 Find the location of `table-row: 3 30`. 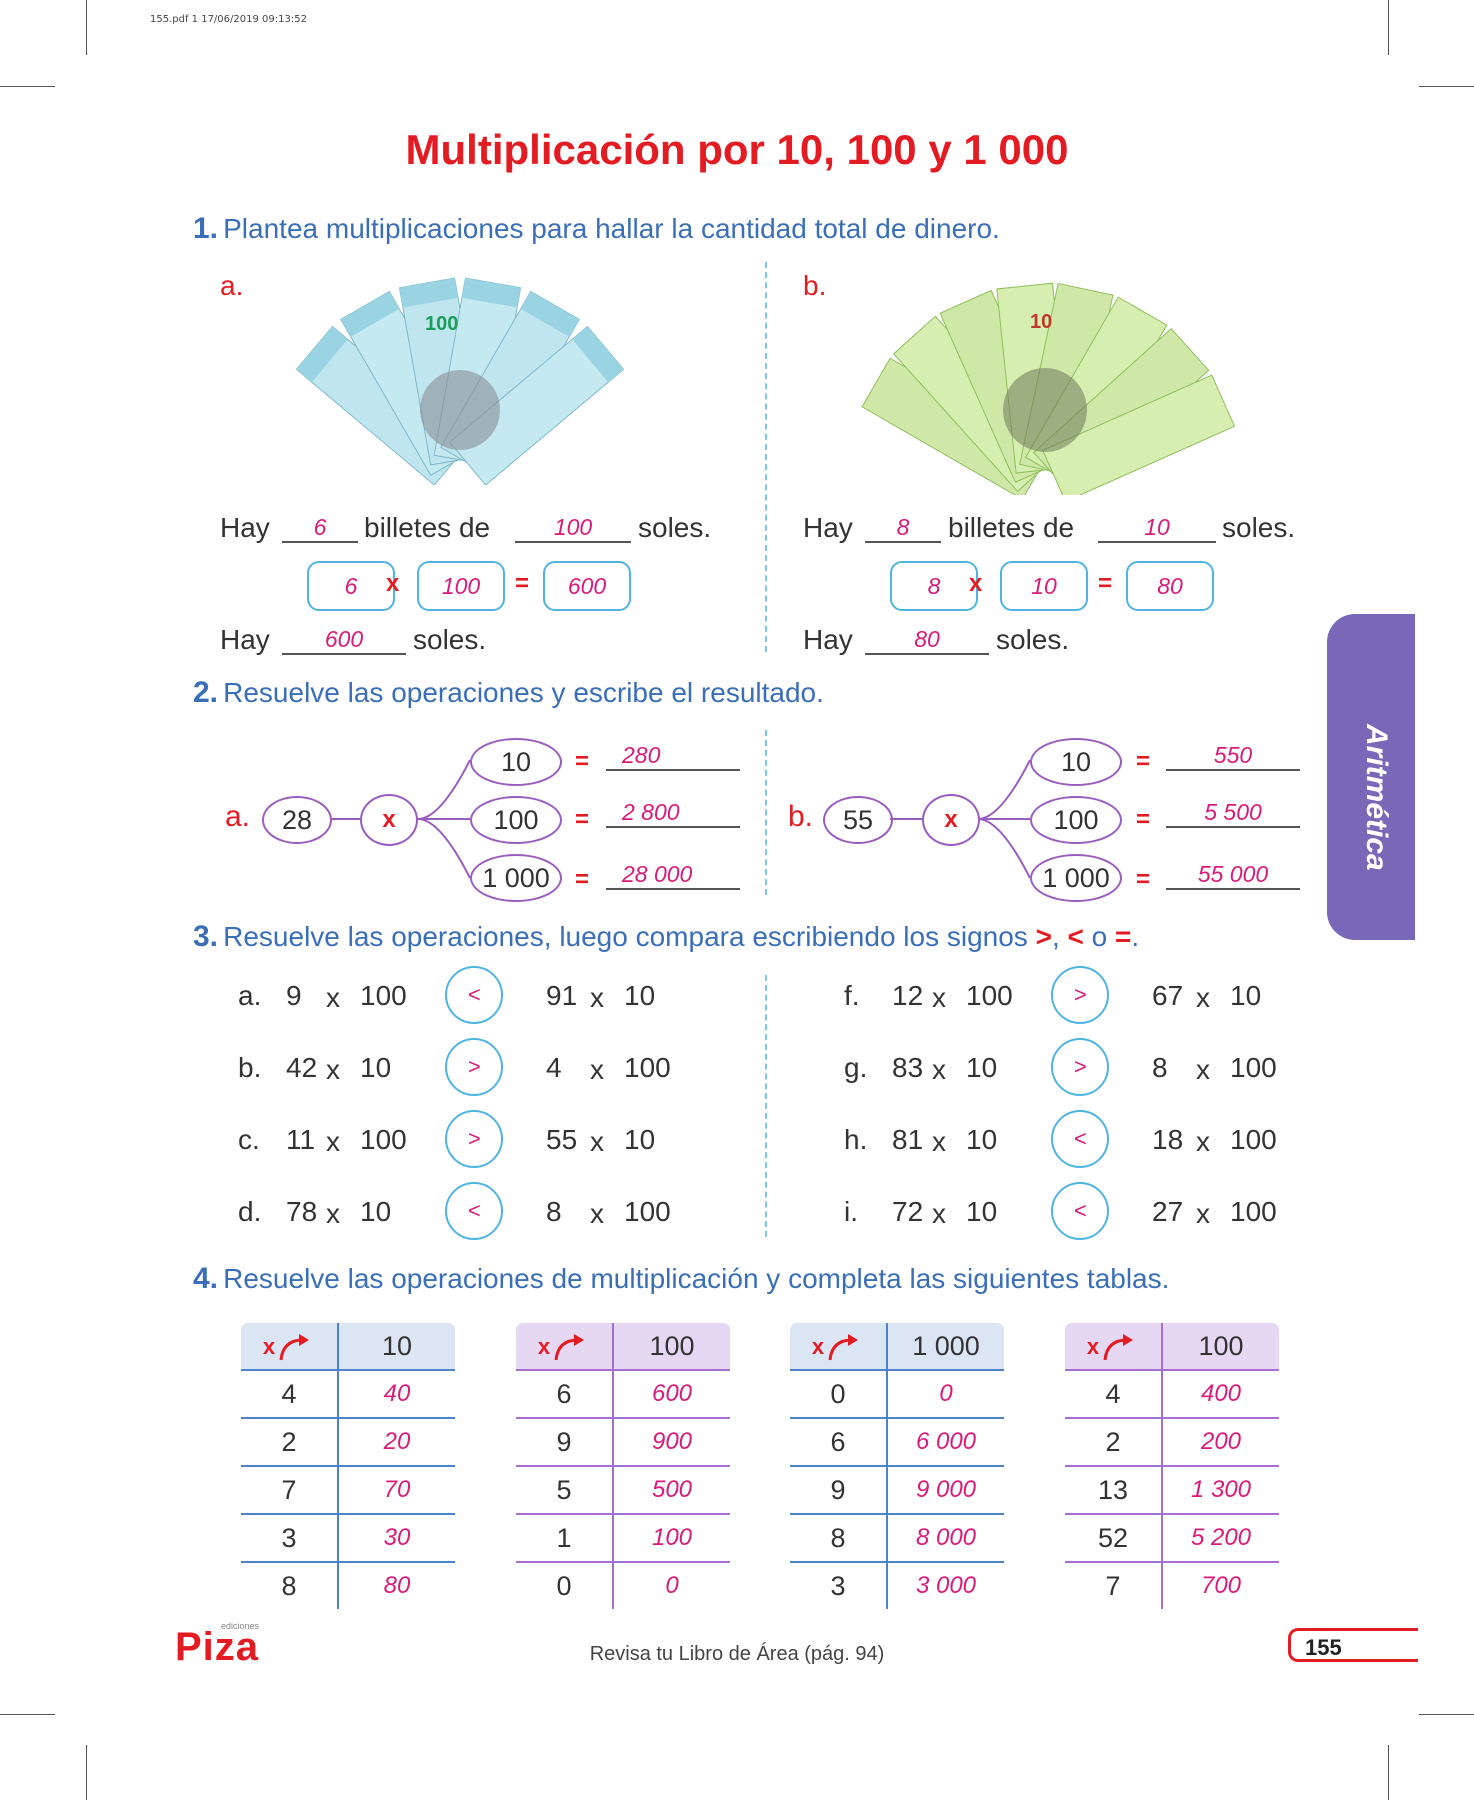

table-row: 3 30 is located at coordinates (348, 1538).